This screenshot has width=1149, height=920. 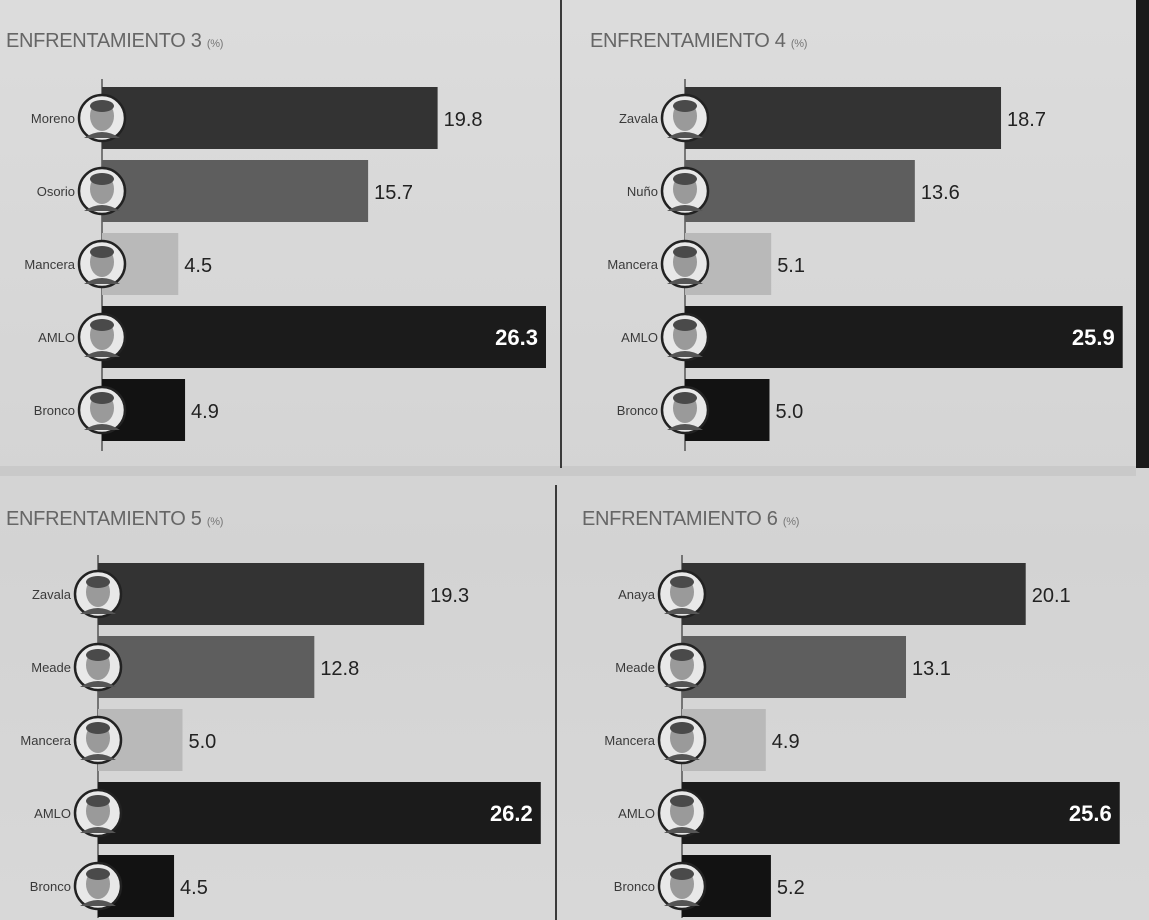 I want to click on data-label: 18.7, so click(x=1026, y=120).